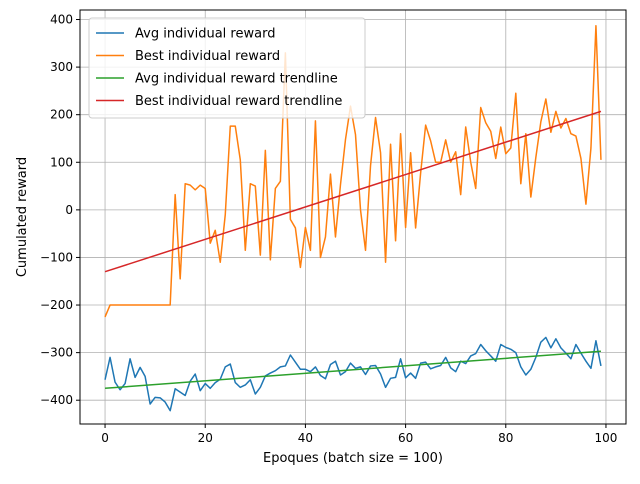 The height and width of the screenshot is (484, 640). What do you see at coordinates (353, 370) in the screenshot?
I see `series-line-avg-individual-reward-trendline` at bounding box center [353, 370].